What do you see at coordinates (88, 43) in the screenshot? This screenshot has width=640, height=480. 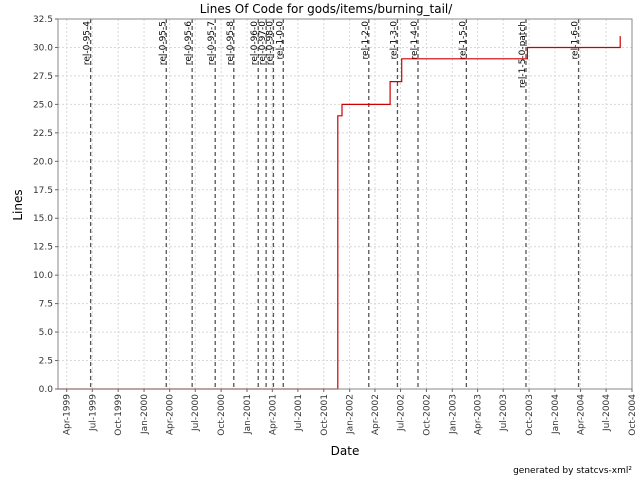 I see `release-marker-label: rel-0-95-4` at bounding box center [88, 43].